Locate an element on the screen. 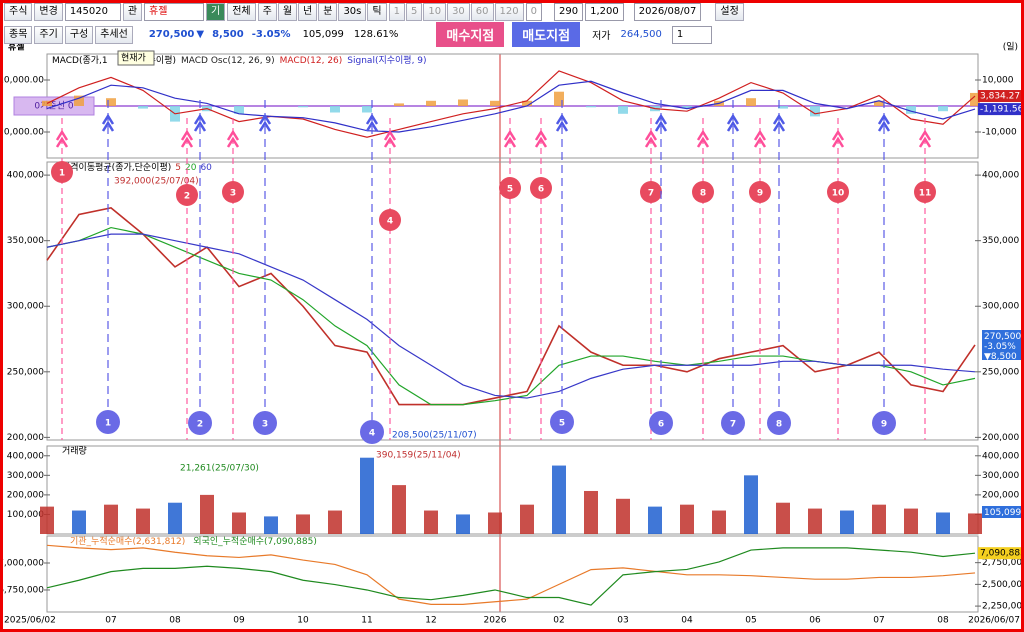 This screenshot has width=1024, height=632. y-tick-label: 2,500,000 is located at coordinates (1003, 585).